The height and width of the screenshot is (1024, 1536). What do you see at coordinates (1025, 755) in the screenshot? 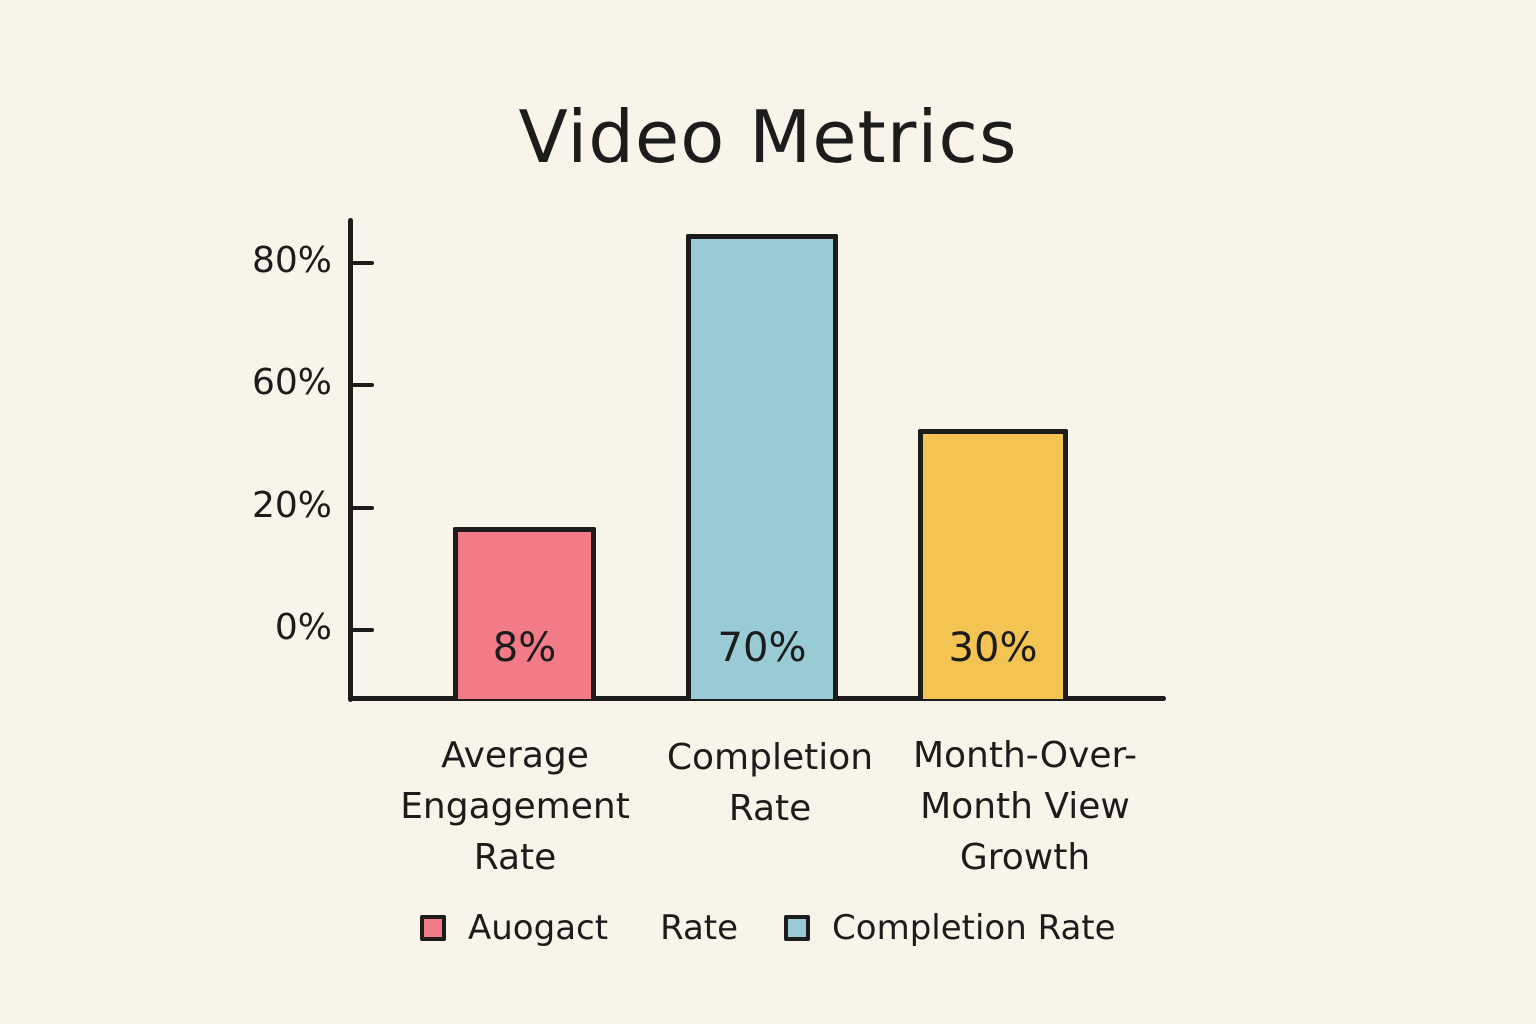
I see `category-label-line: Month-Over-` at bounding box center [1025, 755].